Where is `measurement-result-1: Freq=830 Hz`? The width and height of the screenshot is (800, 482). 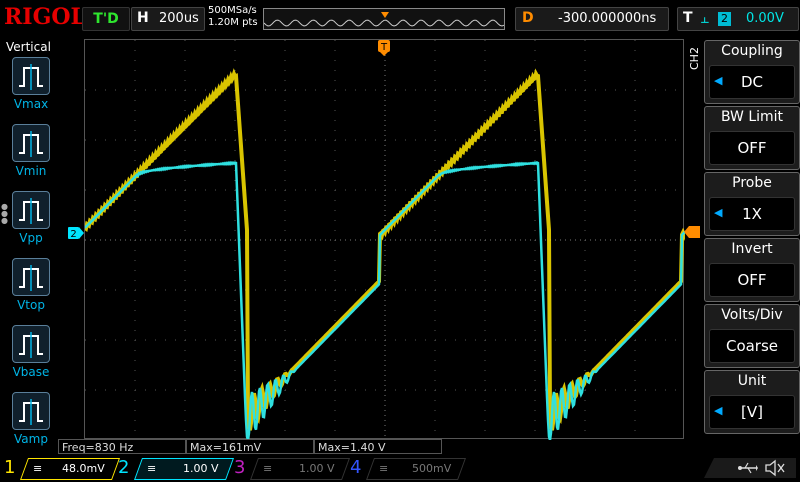
measurement-result-1: Freq=830 Hz is located at coordinates (122, 446).